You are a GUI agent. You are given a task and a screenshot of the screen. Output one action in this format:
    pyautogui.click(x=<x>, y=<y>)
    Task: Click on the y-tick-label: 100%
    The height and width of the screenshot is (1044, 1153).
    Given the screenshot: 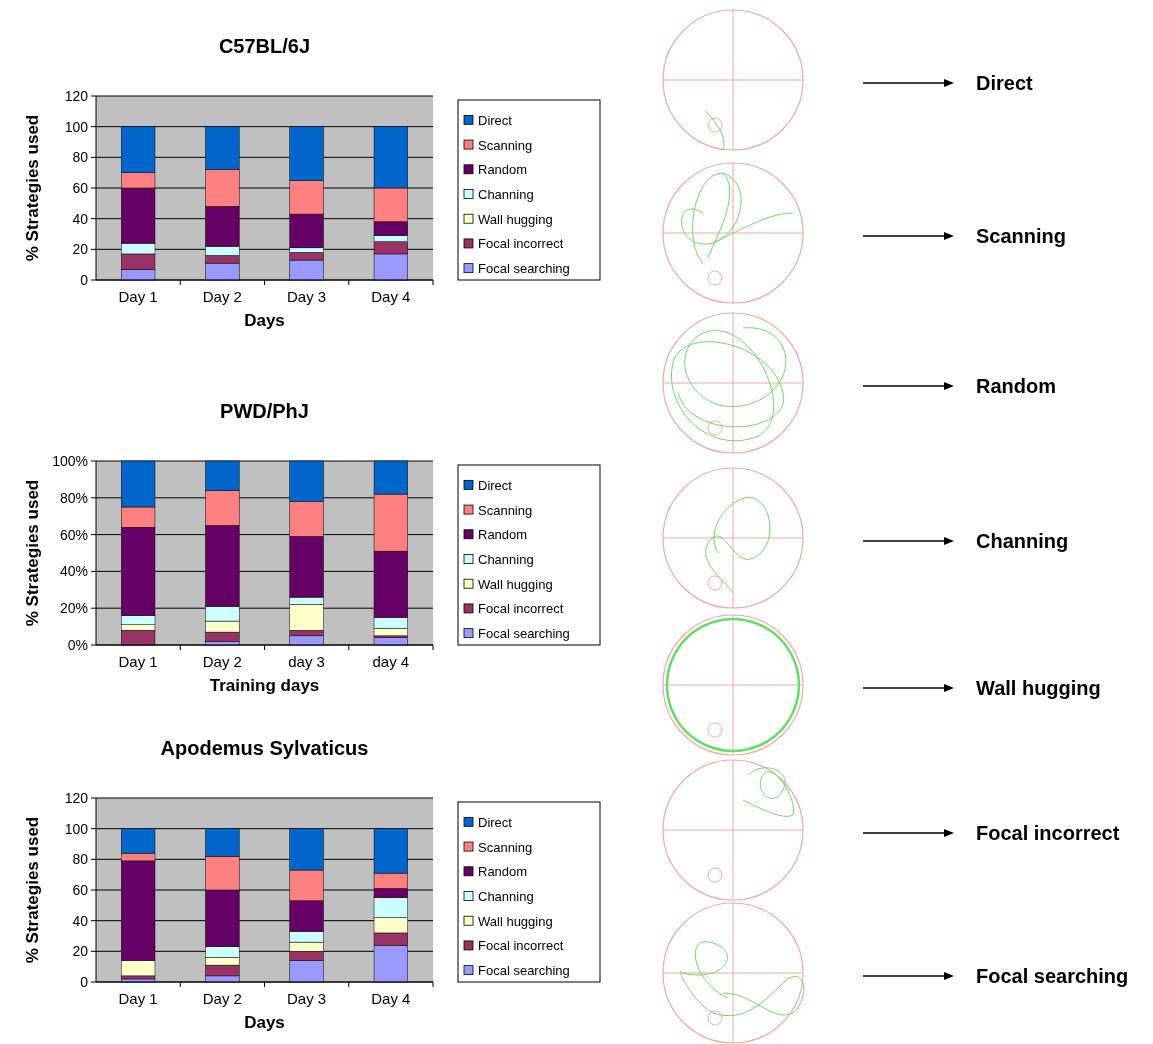 What is the action you would take?
    pyautogui.click(x=70, y=460)
    